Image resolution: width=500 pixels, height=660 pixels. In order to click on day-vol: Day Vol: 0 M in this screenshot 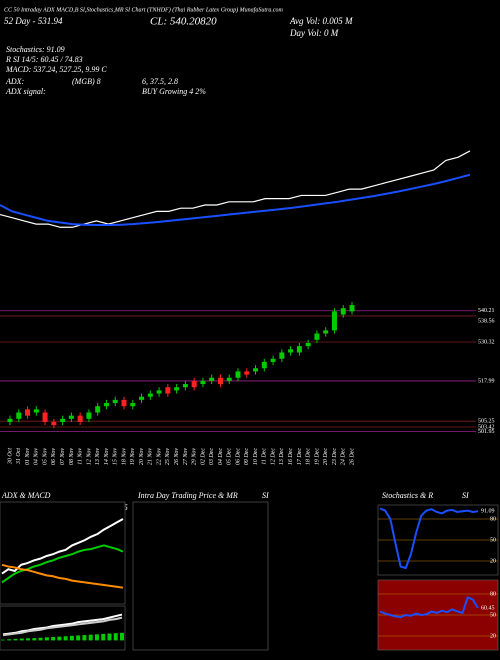, I will do `click(314, 33)`.